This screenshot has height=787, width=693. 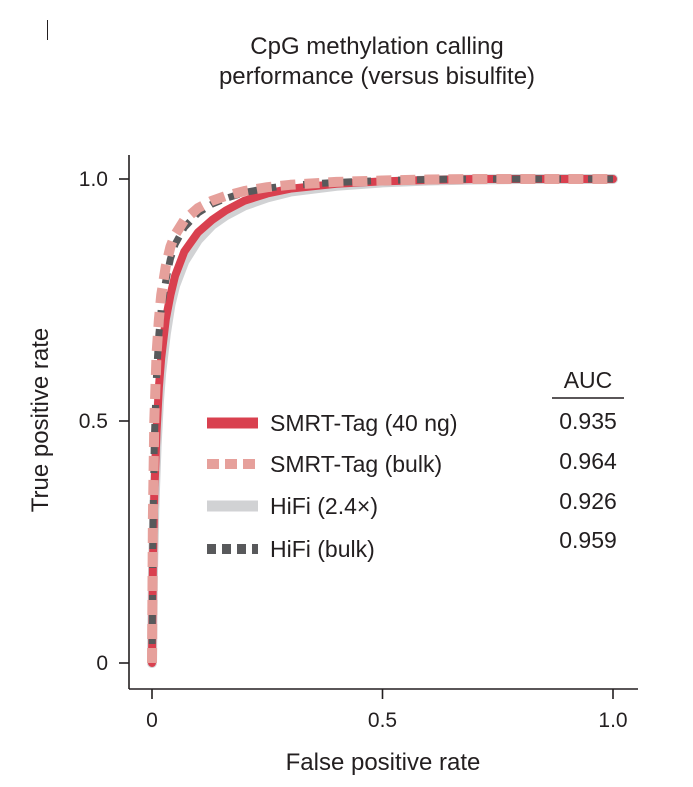 What do you see at coordinates (102, 663) in the screenshot?
I see `y-tick-label: 0` at bounding box center [102, 663].